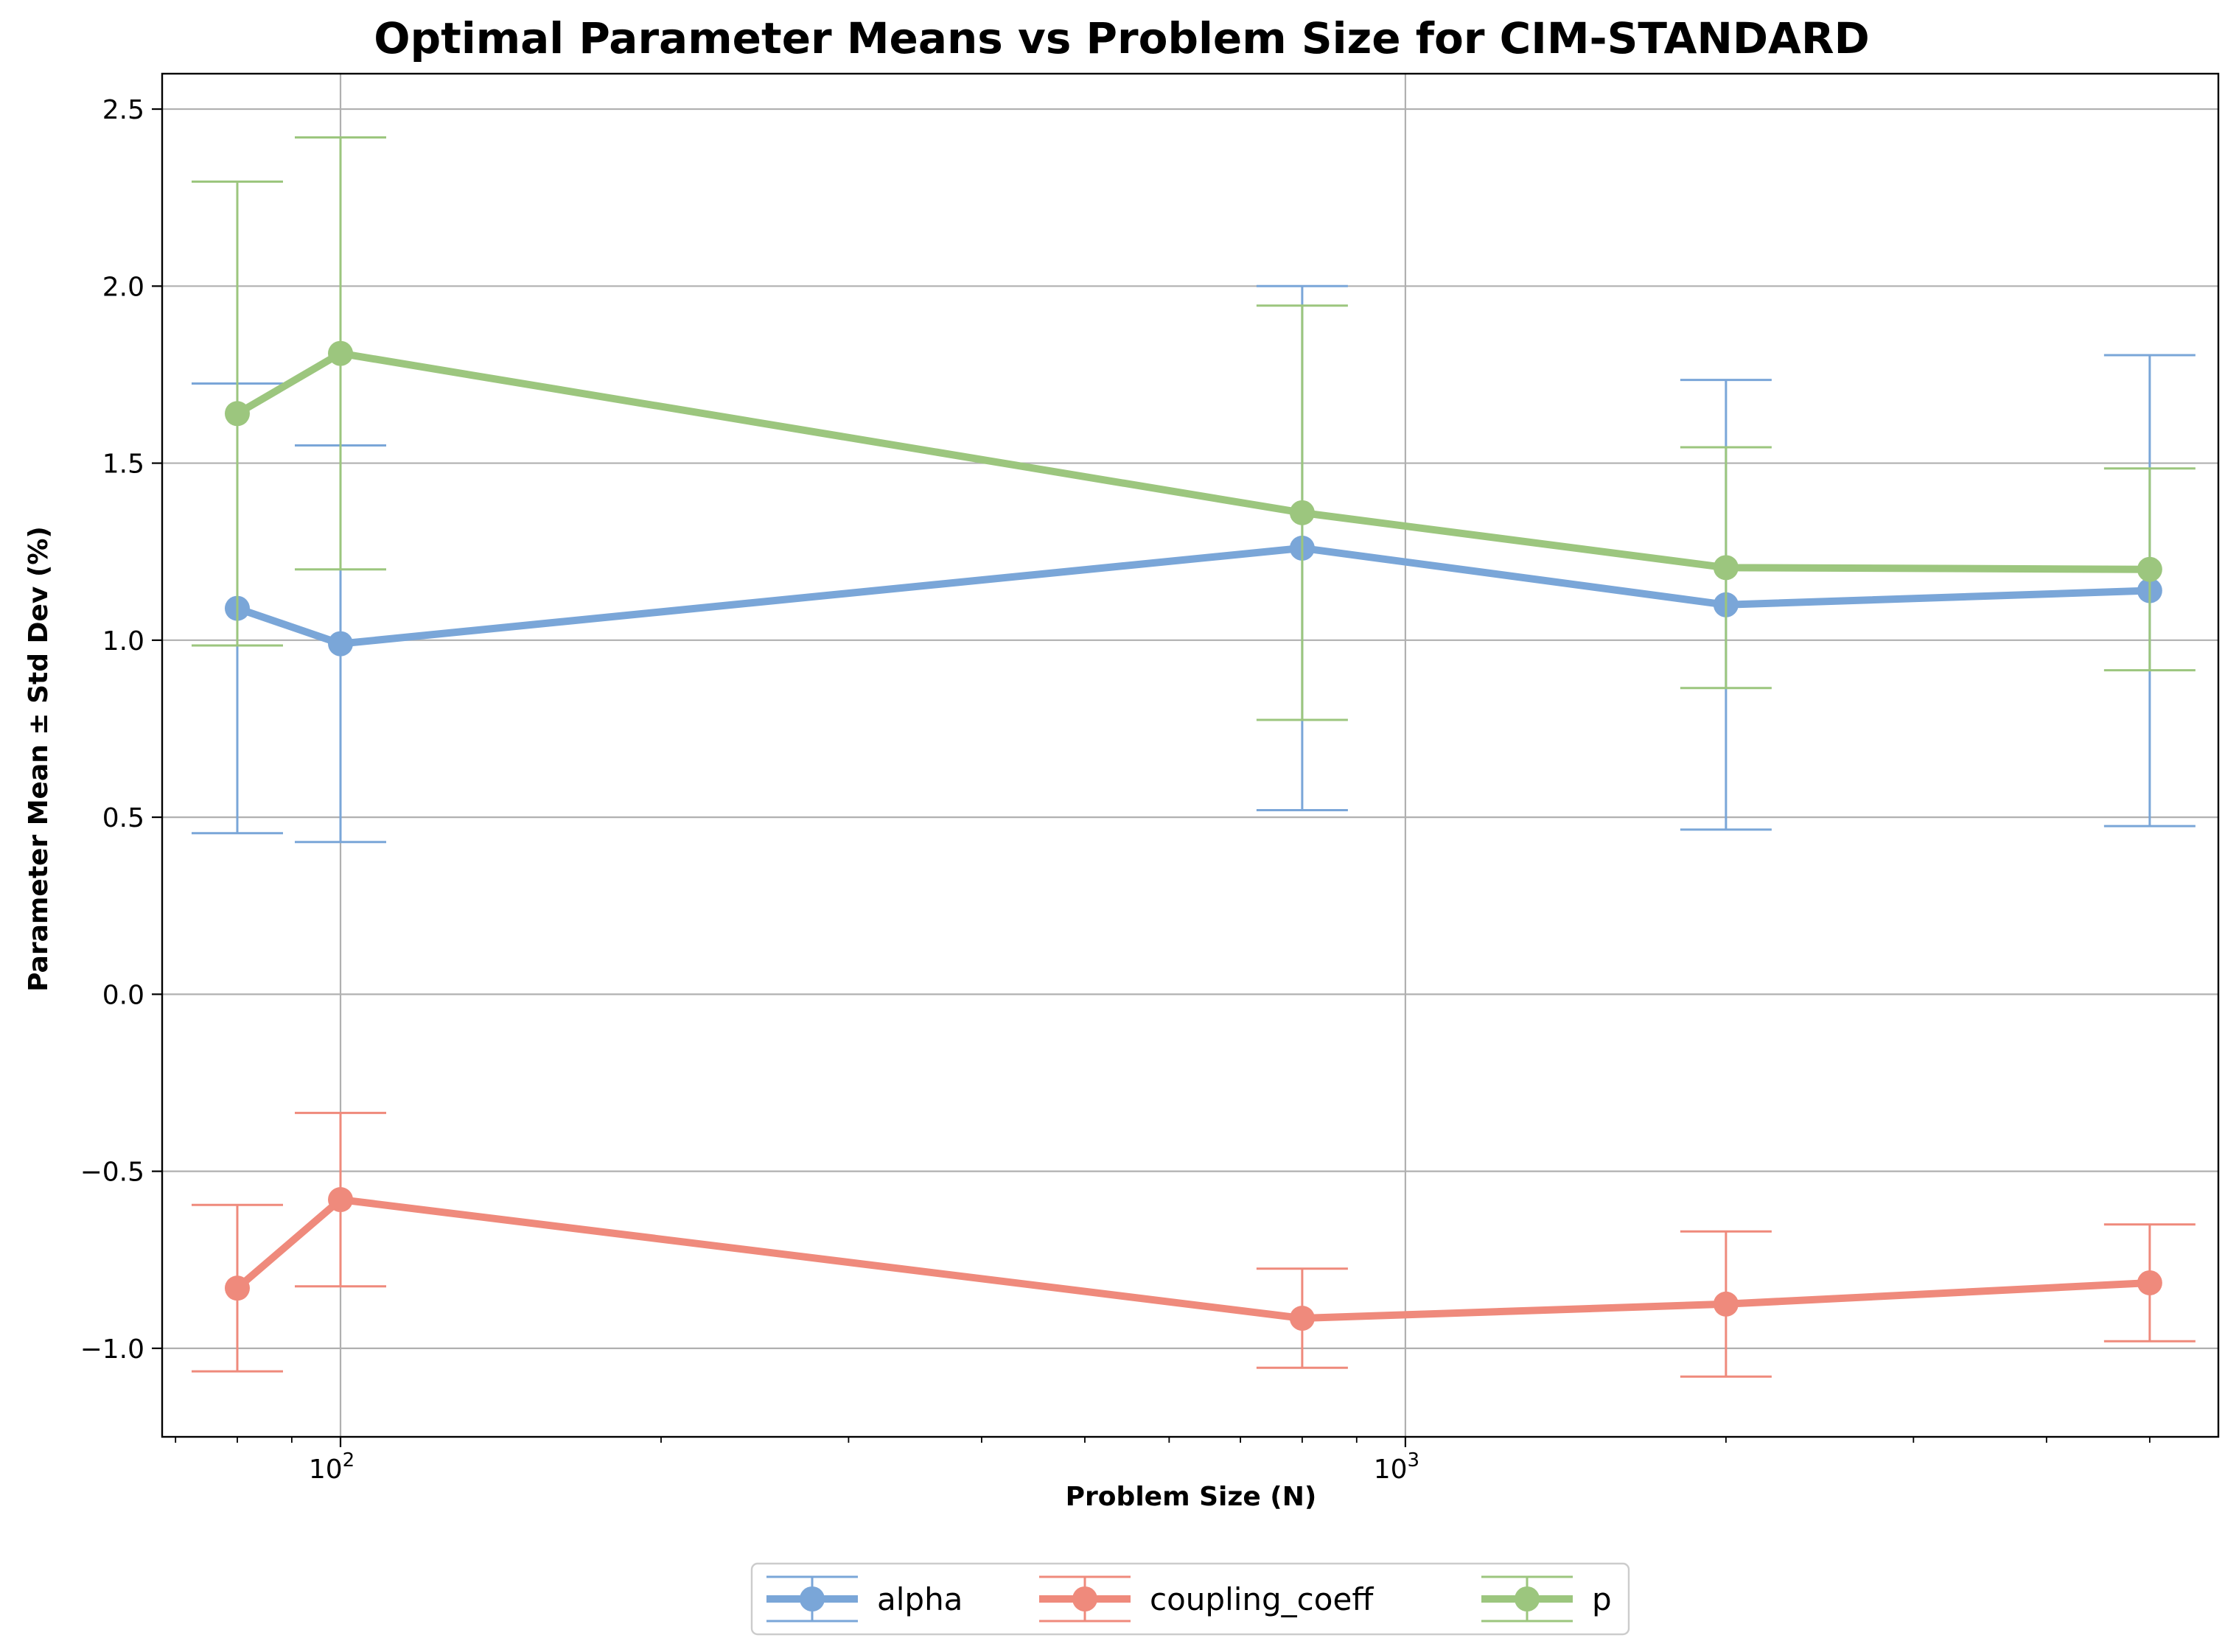 Image resolution: width=2239 pixels, height=1652 pixels. I want to click on legend: alpha coupling_coeff p, so click(1190, 1599).